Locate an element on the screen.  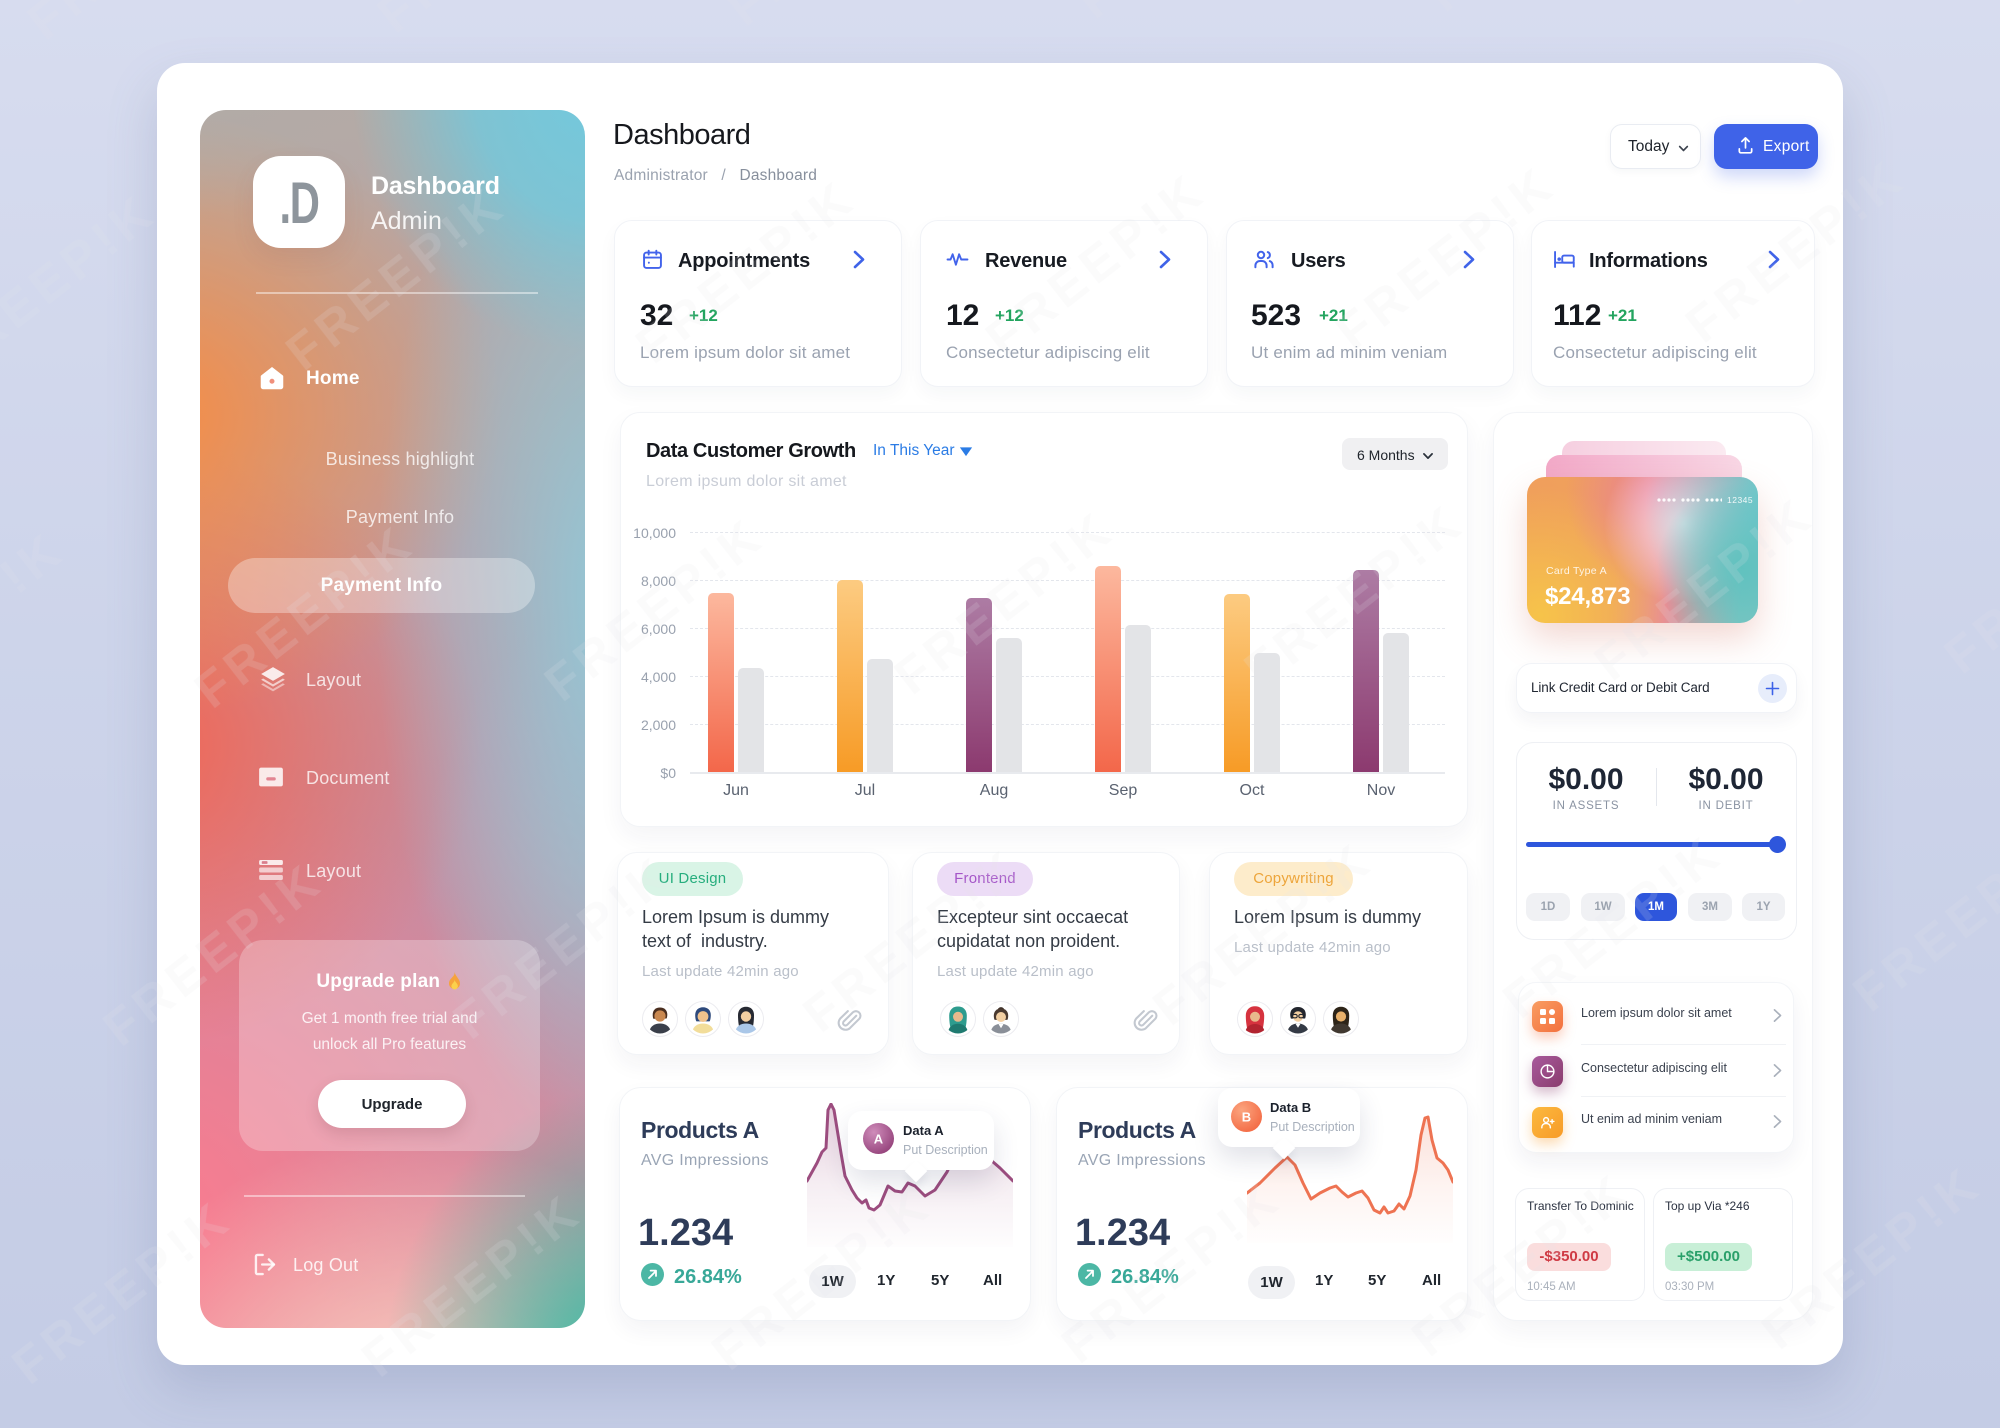
svg-text: A is located at coordinates (879, 1139).